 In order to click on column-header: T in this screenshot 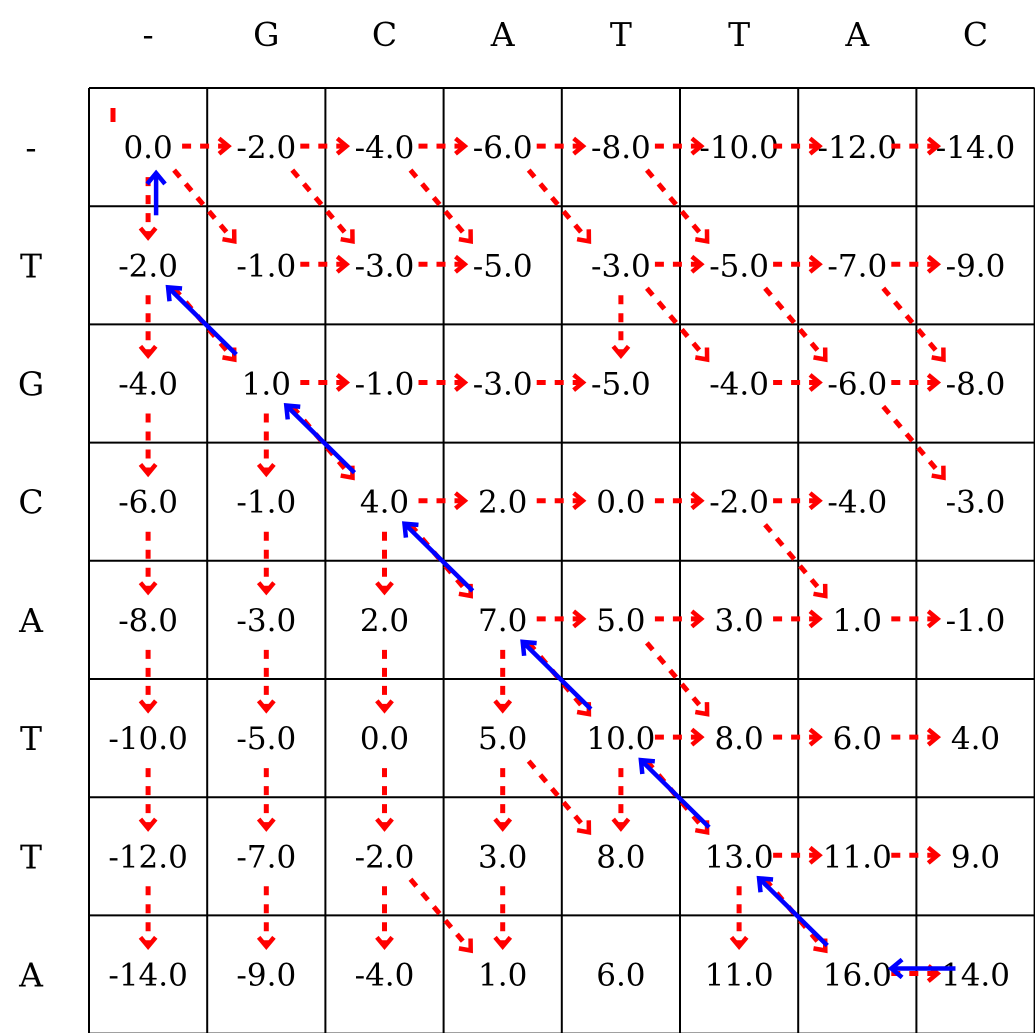, I will do `click(739, 34)`.